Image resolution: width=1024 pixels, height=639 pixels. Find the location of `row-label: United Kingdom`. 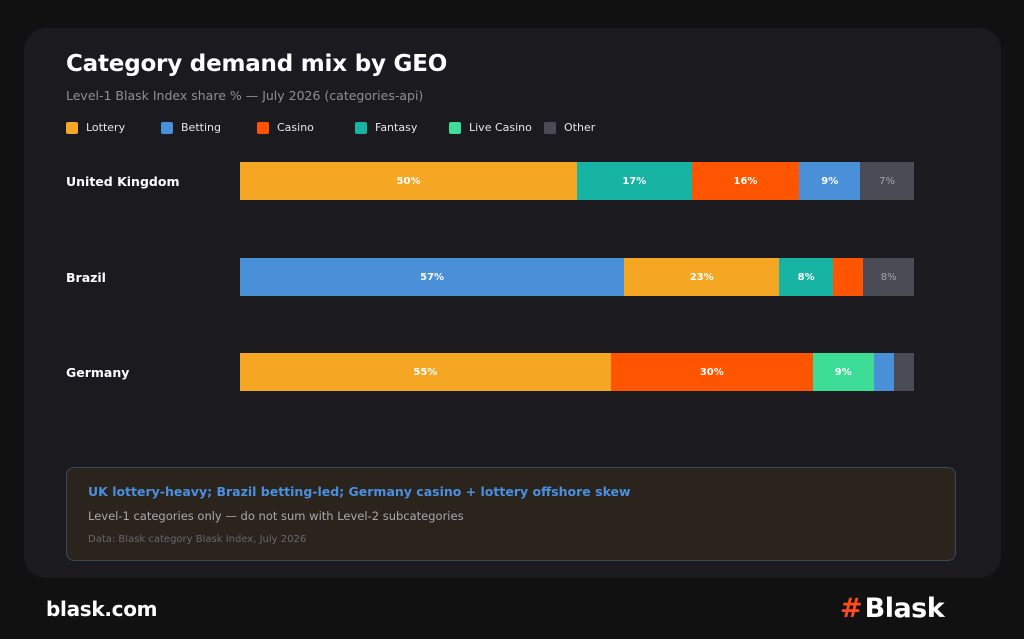

row-label: United Kingdom is located at coordinates (123, 181).